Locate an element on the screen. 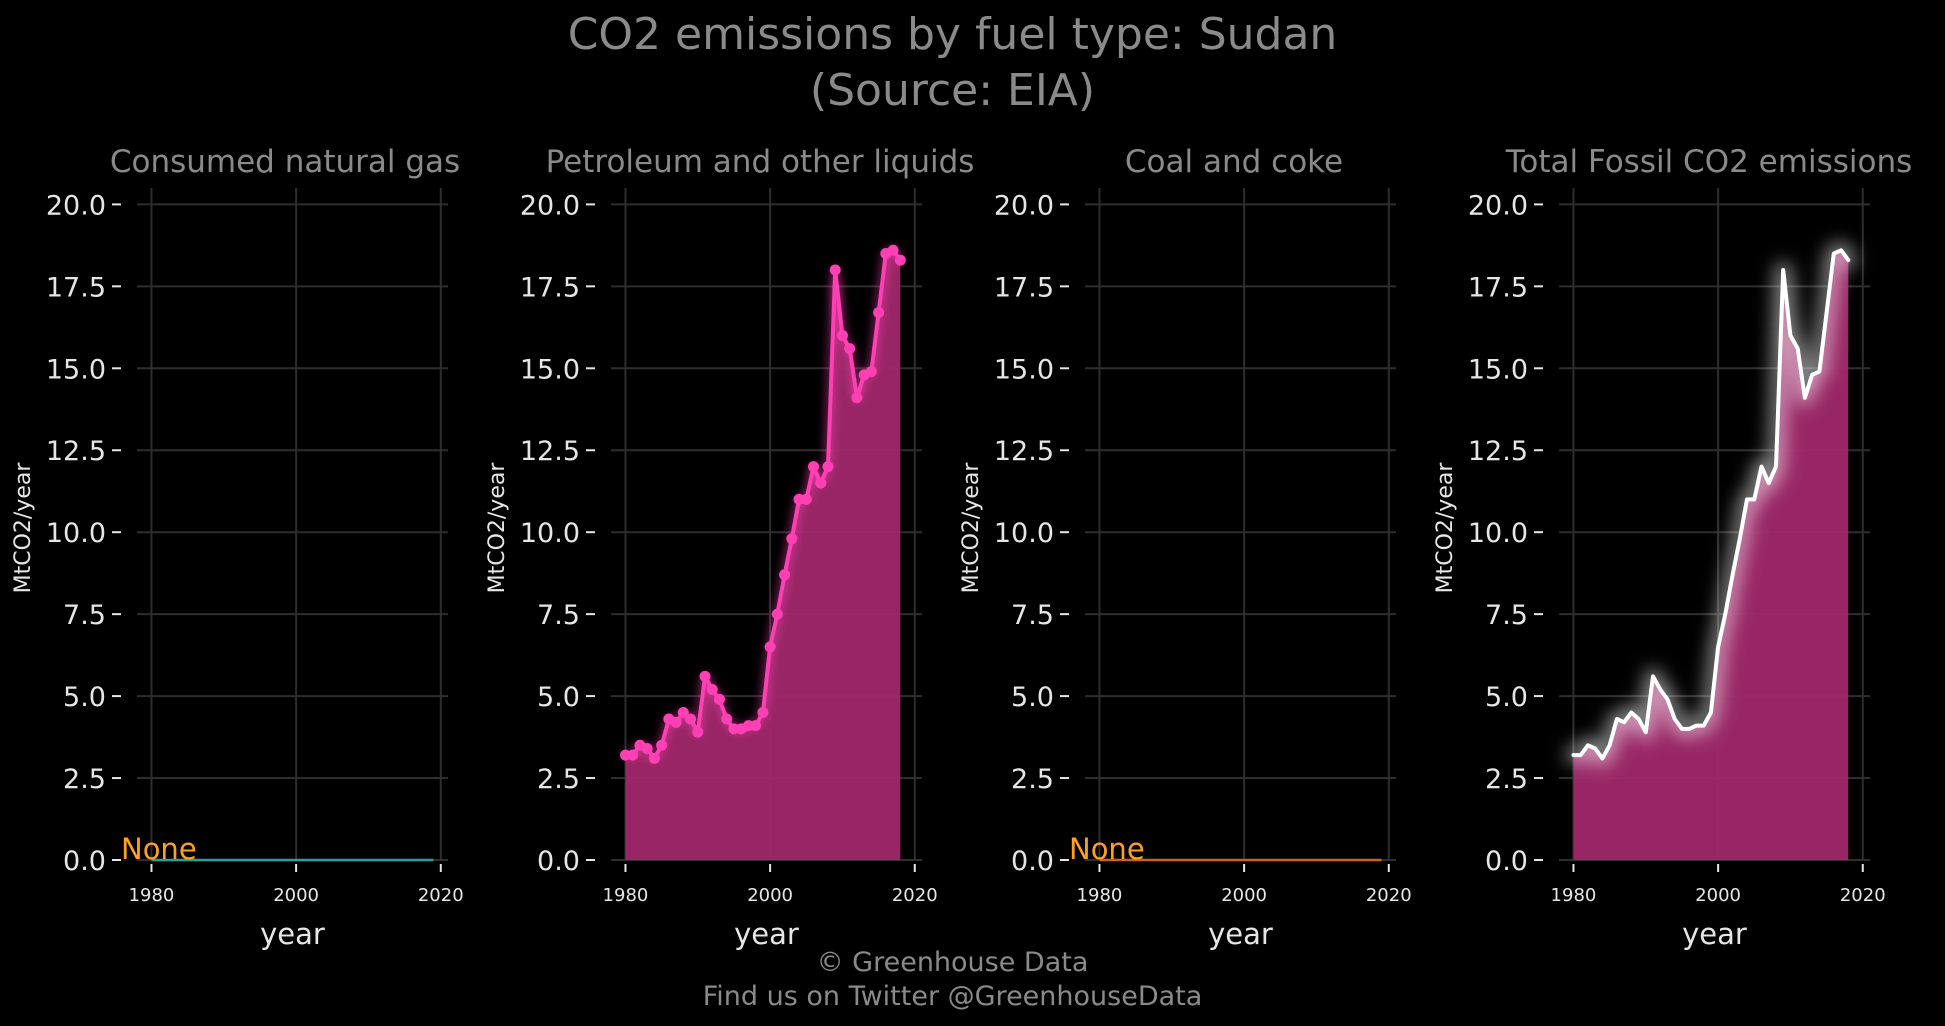 The width and height of the screenshot is (1945, 1026). none-annotation: None is located at coordinates (159, 849).